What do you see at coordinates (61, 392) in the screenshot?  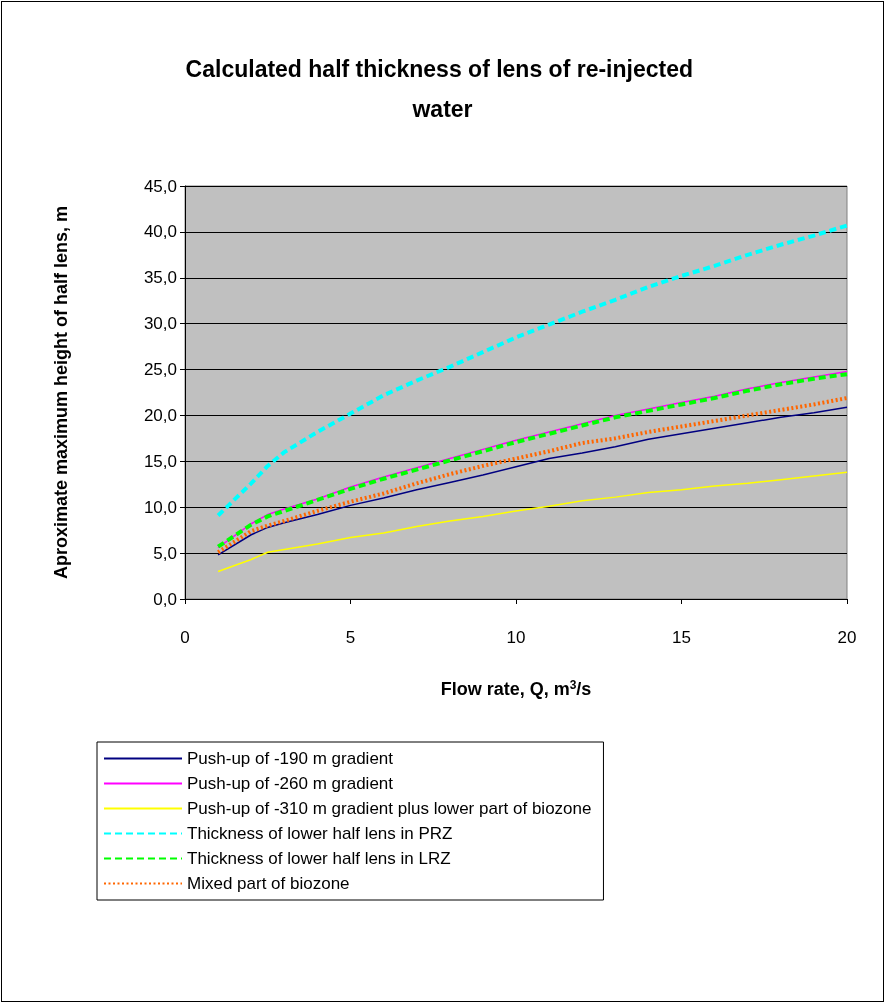 I see `y-axis-title: Aproximate maximum height of half lens, m` at bounding box center [61, 392].